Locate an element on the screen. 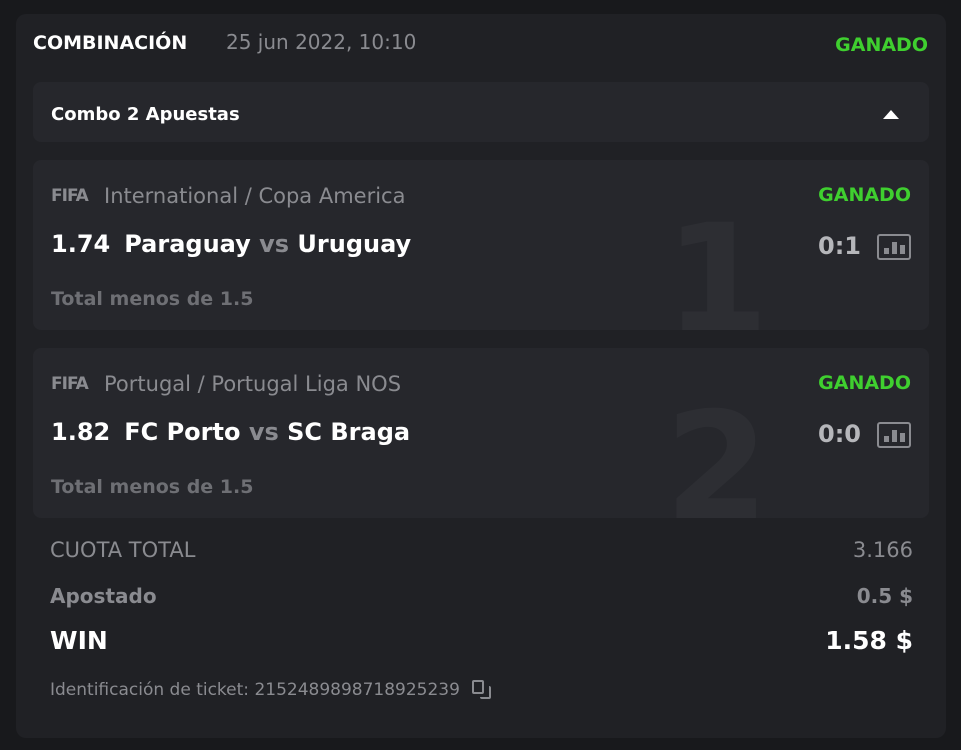 The height and width of the screenshot is (750, 961). score: 0:1 is located at coordinates (839, 246).